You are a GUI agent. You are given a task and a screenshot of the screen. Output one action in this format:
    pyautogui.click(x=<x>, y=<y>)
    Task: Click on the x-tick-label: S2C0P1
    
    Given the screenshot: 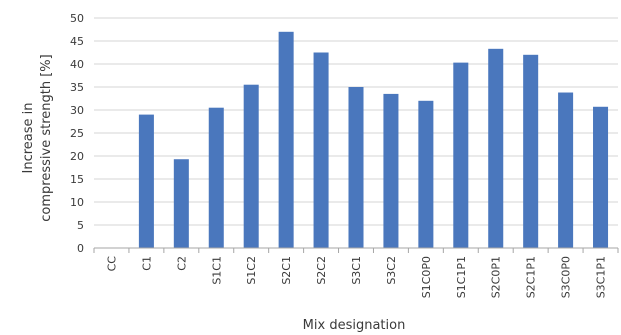 What is the action you would take?
    pyautogui.click(x=496, y=277)
    